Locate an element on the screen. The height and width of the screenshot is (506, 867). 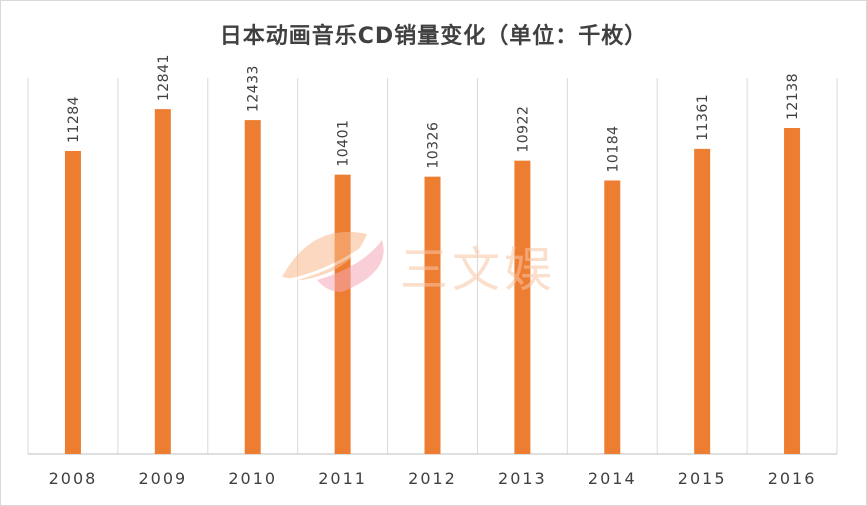
data-label-2009: 12841 is located at coordinates (164, 77).